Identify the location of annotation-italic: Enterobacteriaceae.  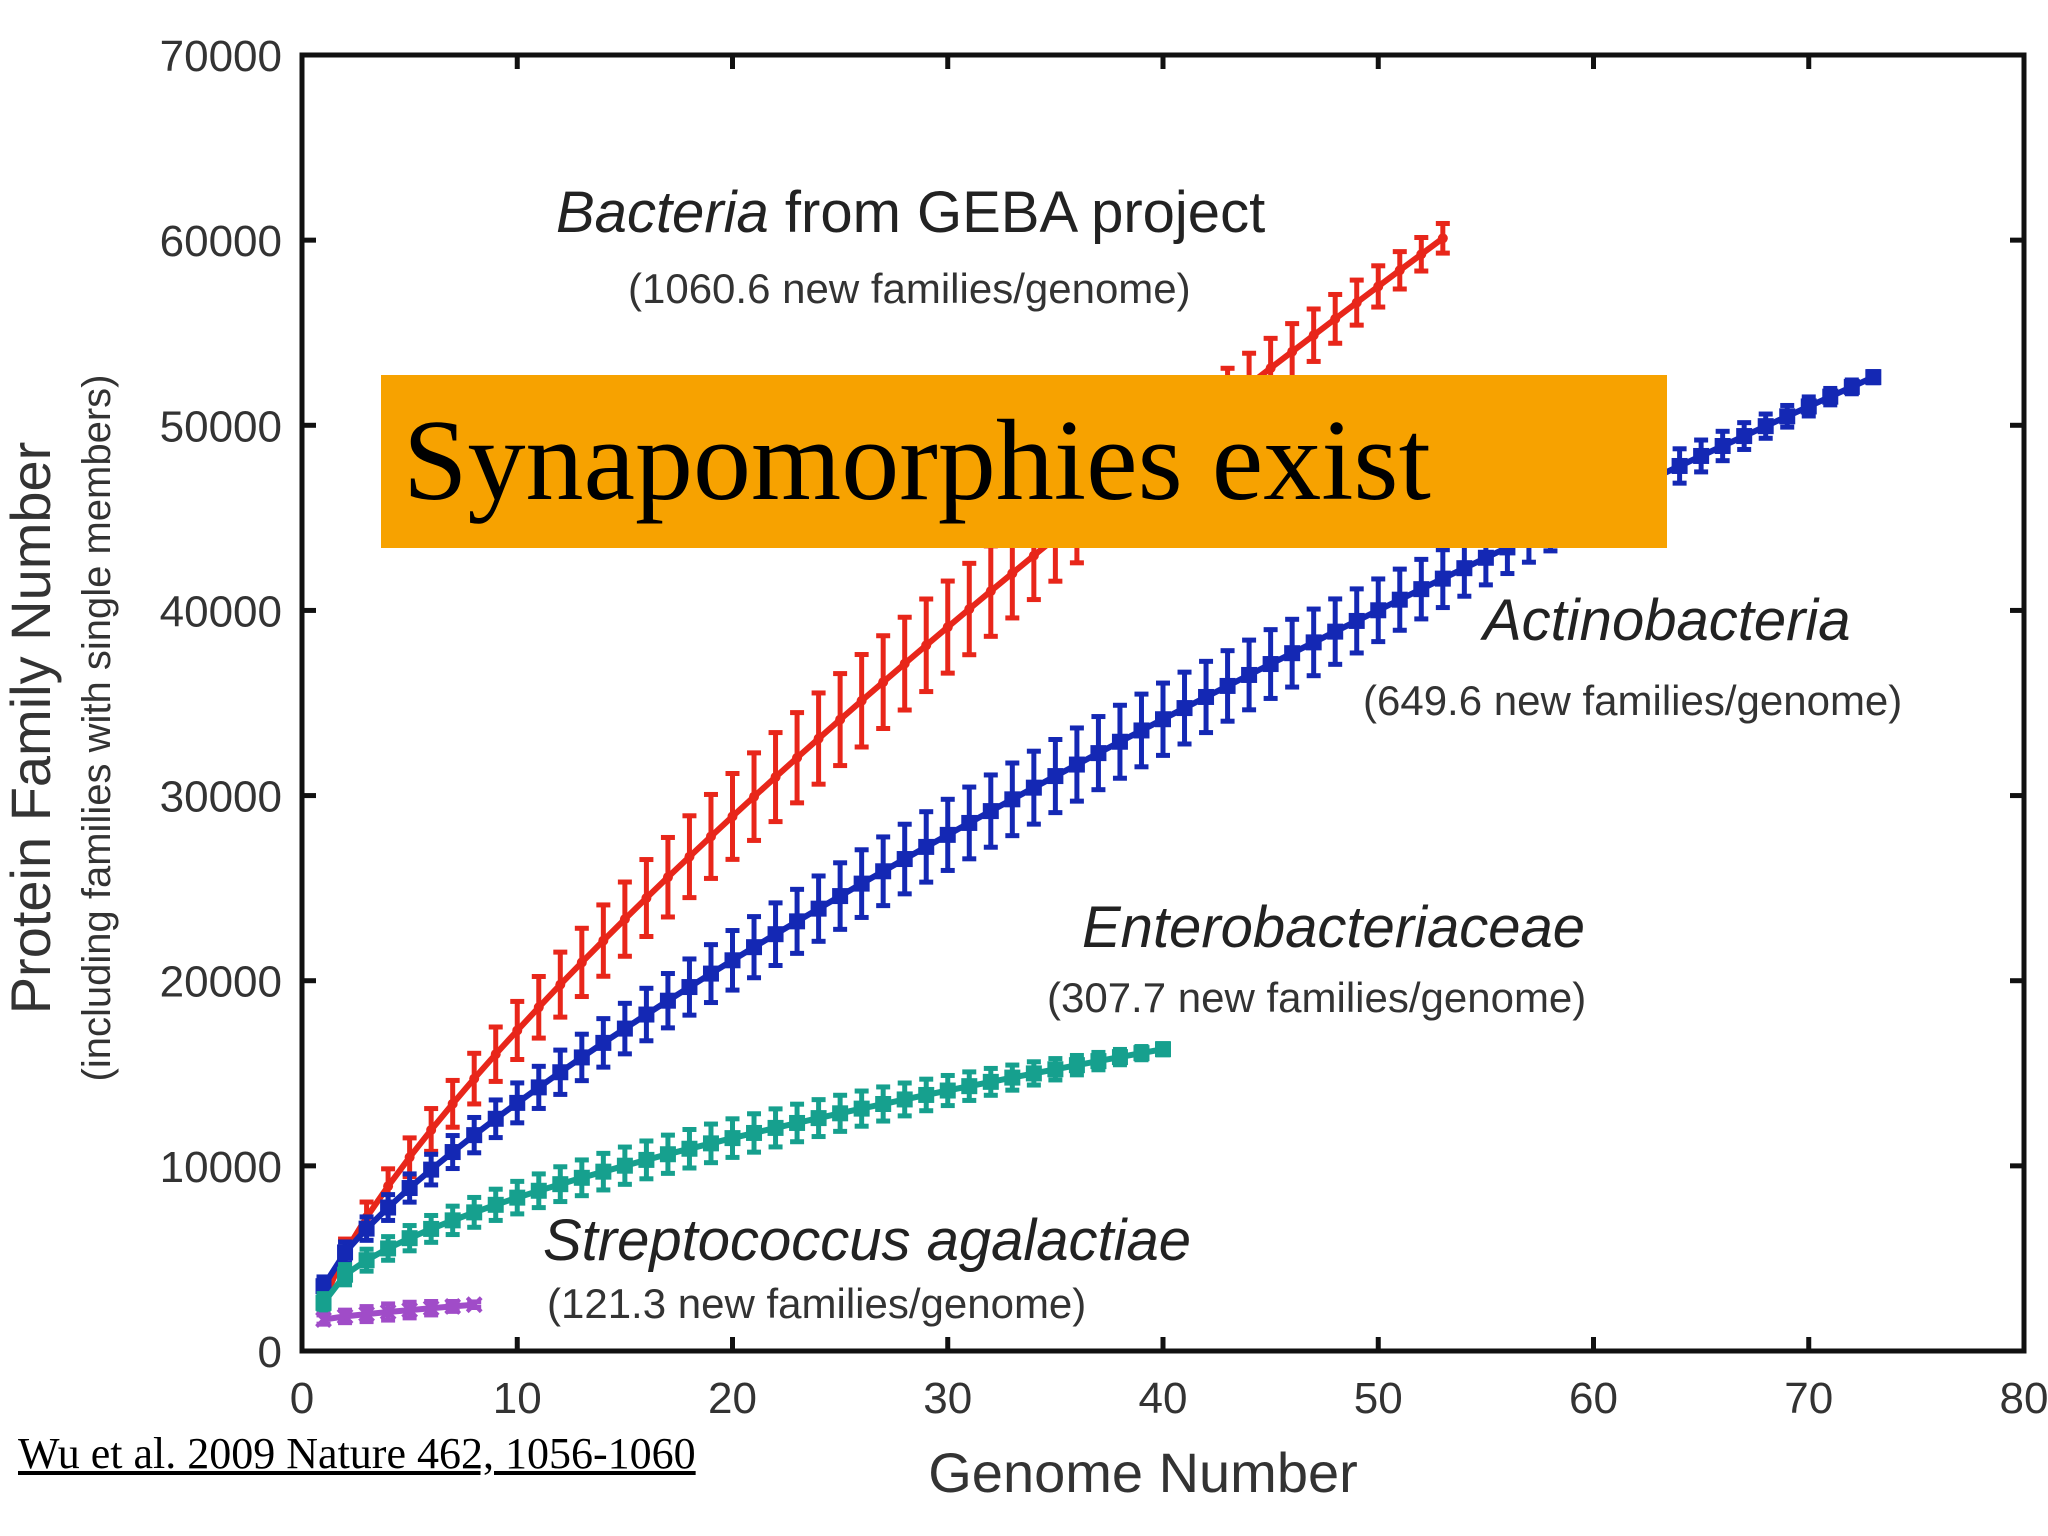
(1333, 927).